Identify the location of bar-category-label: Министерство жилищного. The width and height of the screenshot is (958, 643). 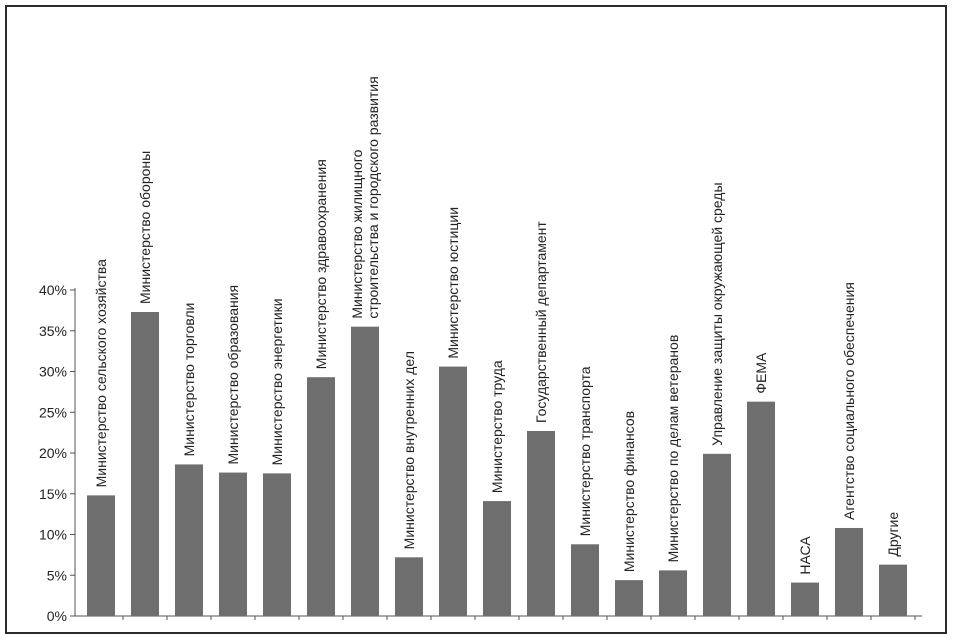
(357, 233).